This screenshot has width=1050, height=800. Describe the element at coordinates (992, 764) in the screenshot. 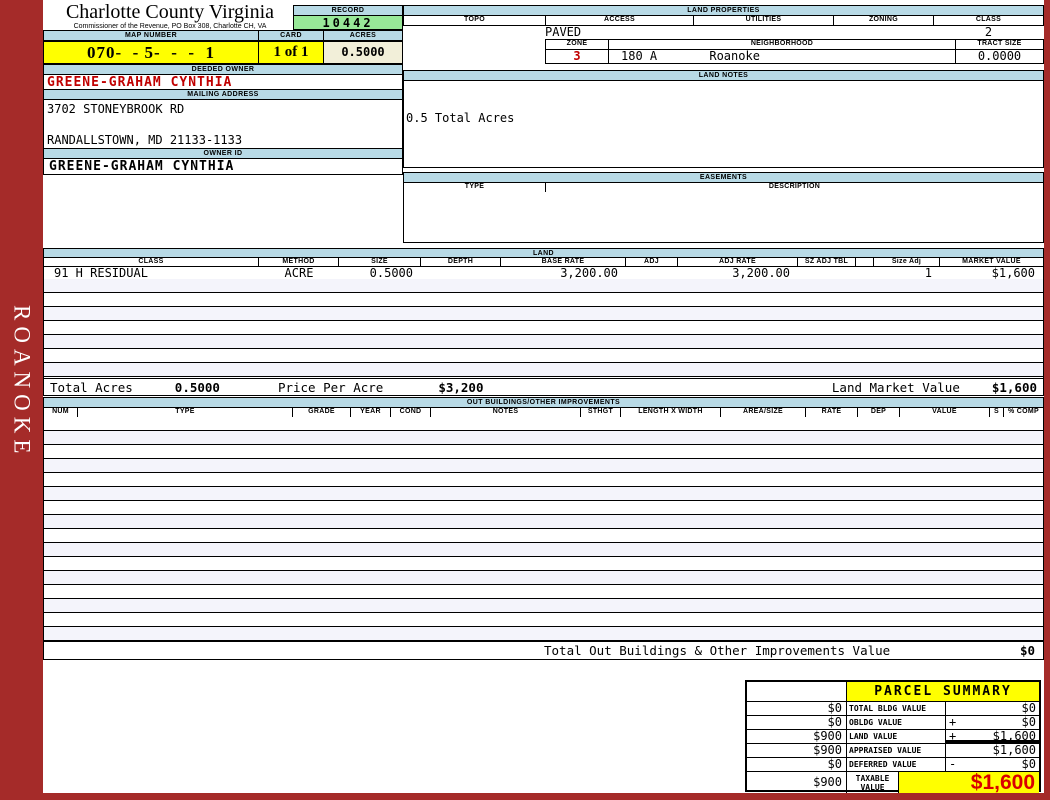

I see `deferred-value: - $0` at that location.